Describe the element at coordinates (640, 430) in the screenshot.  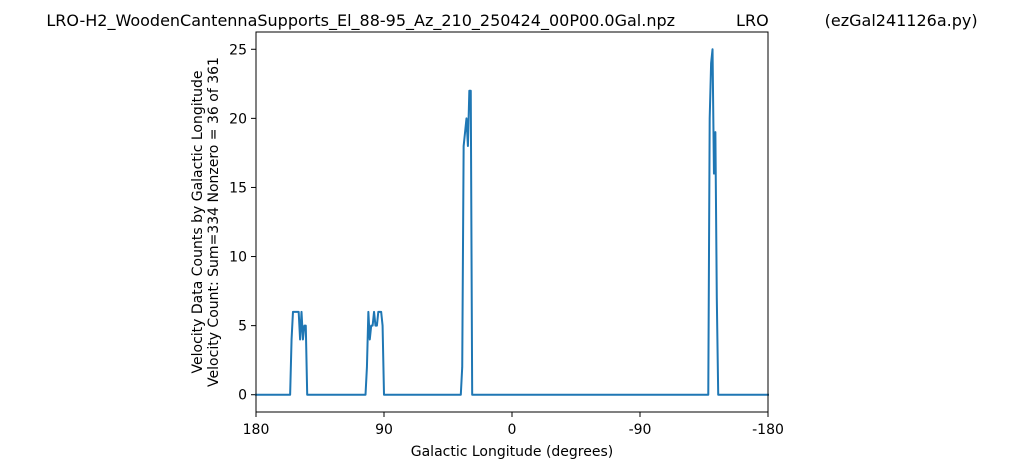
I see `x-tick-label: -90` at that location.